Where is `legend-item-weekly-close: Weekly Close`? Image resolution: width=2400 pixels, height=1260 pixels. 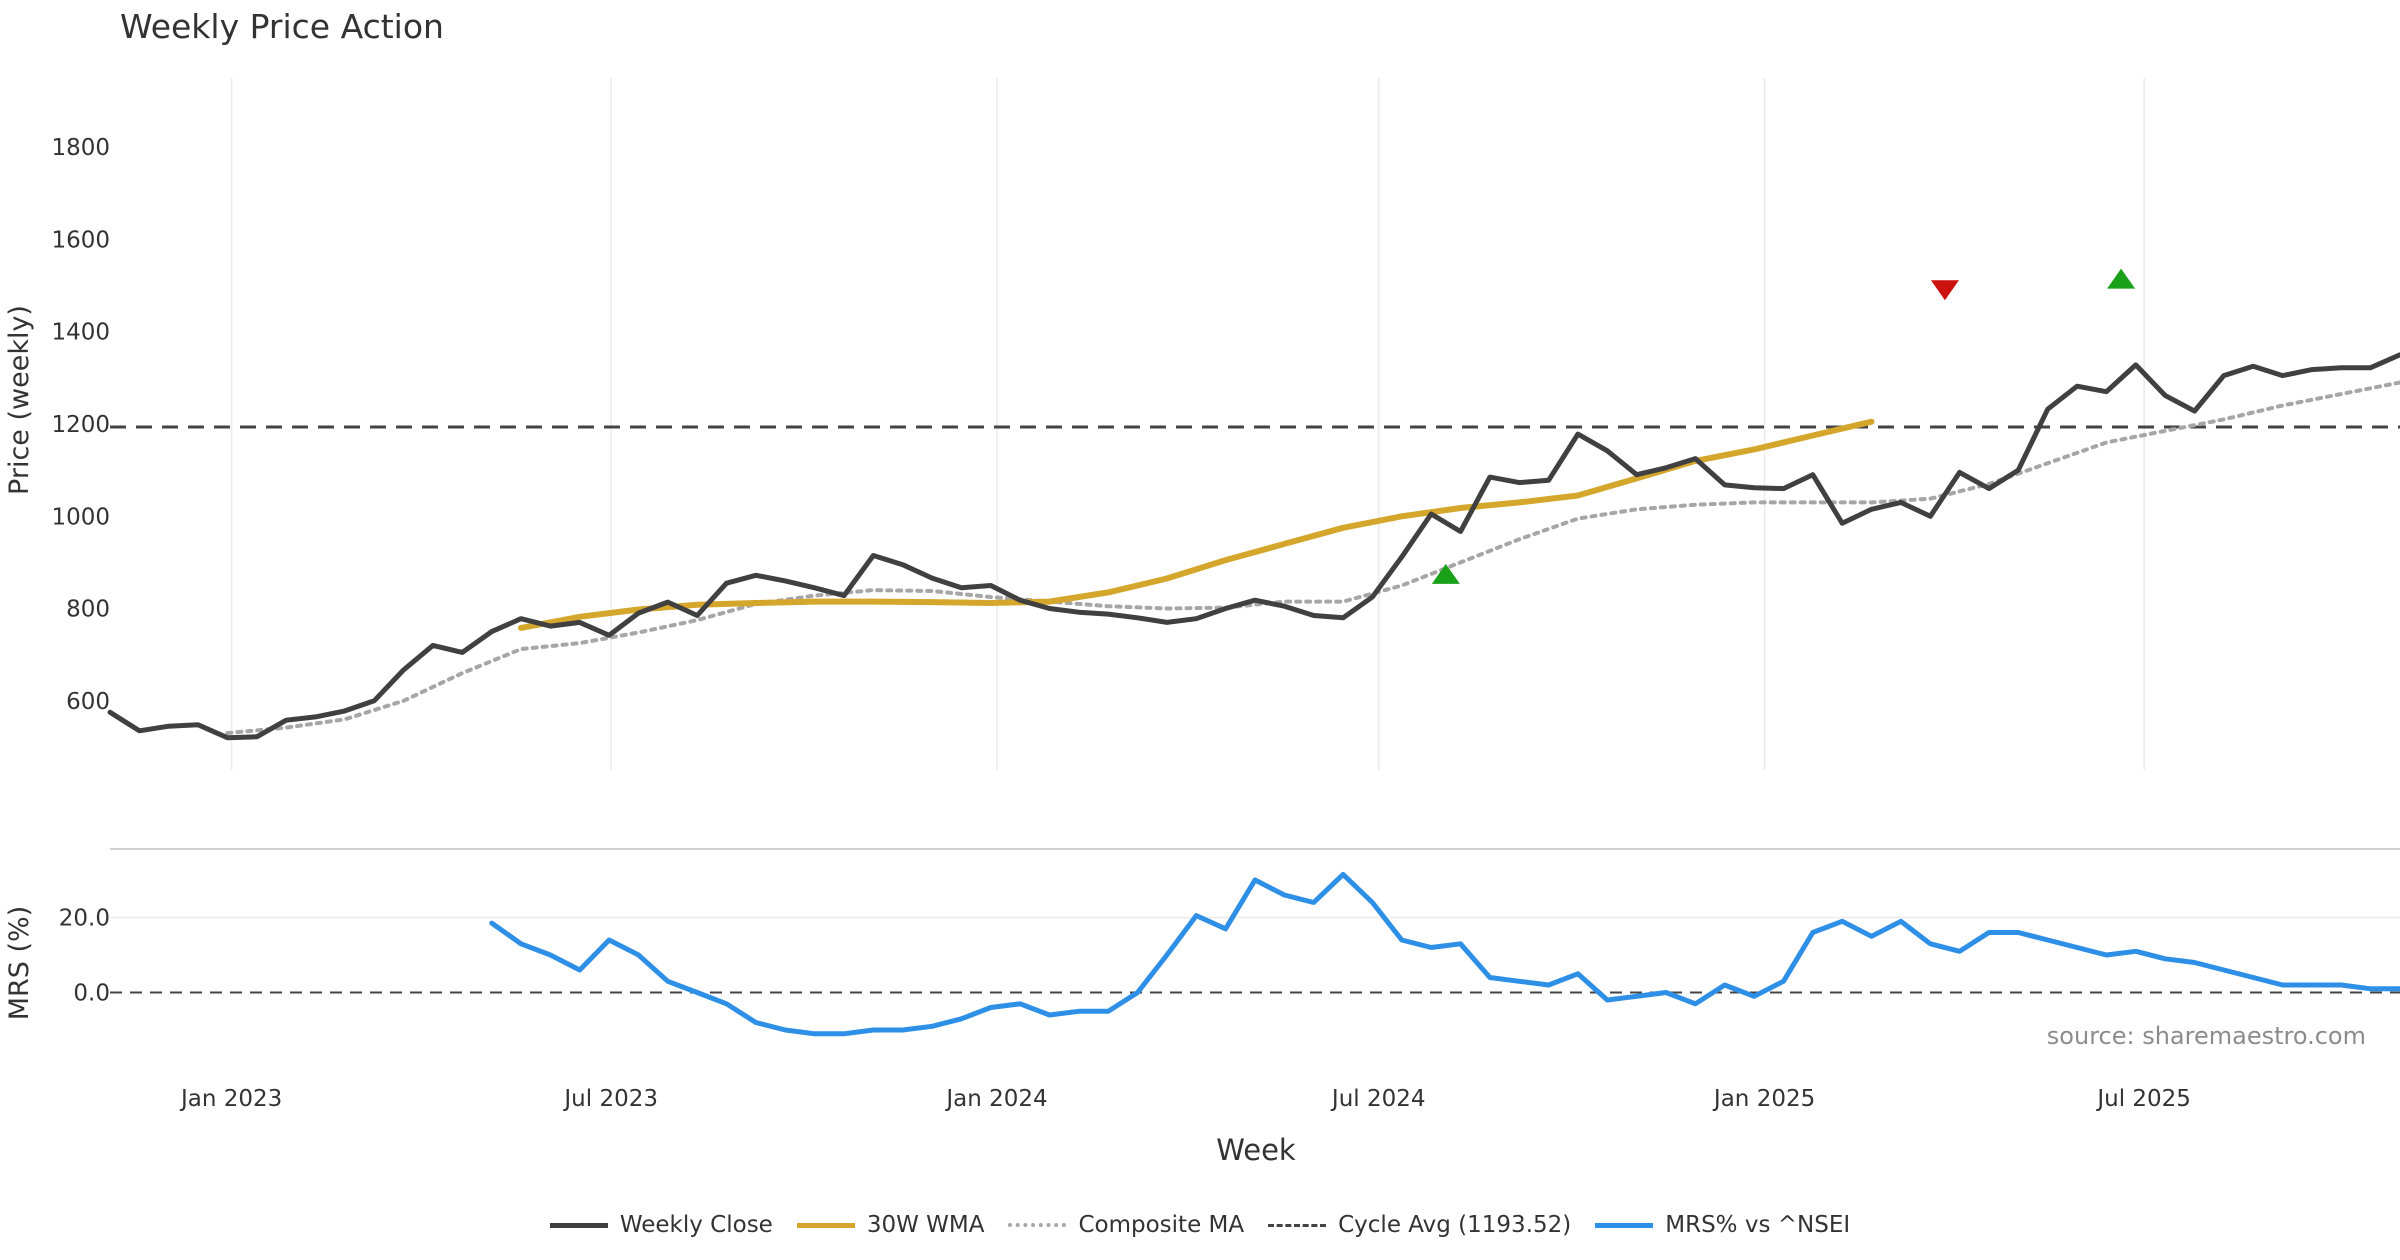
legend-item-weekly-close: Weekly Close is located at coordinates (661, 1225).